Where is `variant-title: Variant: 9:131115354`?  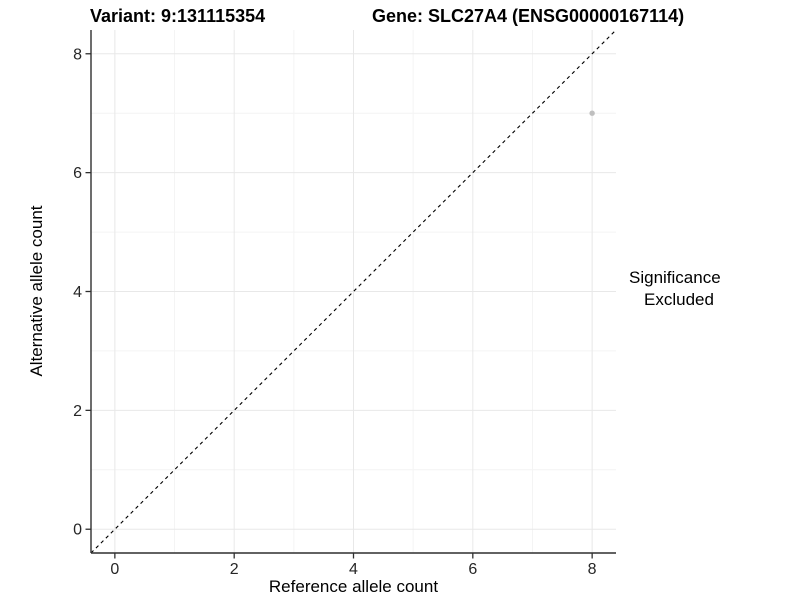
variant-title: Variant: 9:131115354 is located at coordinates (178, 16).